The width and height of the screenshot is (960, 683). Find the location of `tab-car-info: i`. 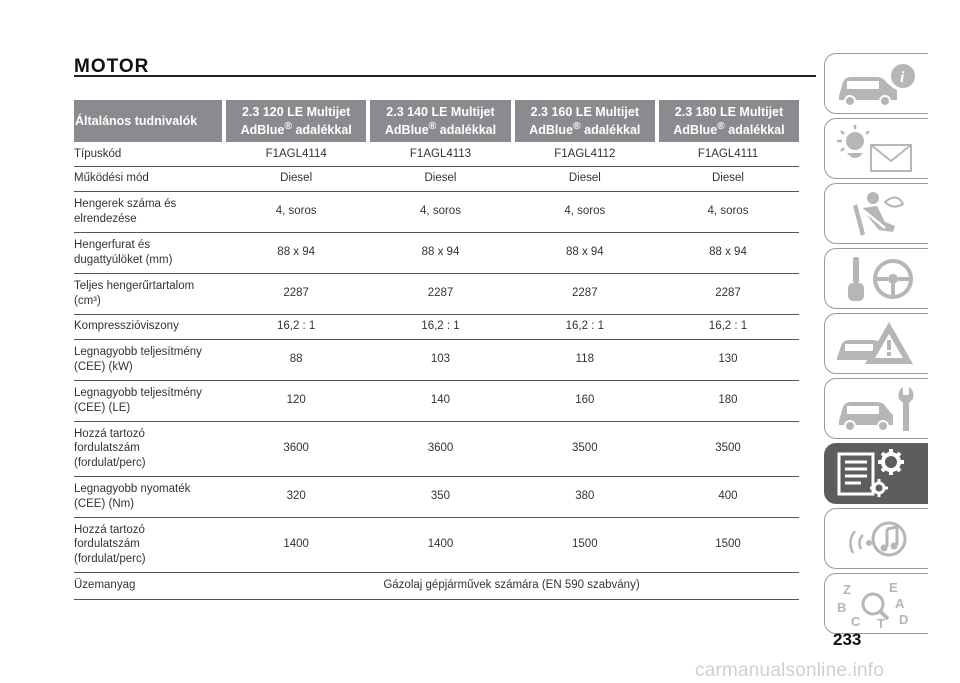

tab-car-info: i is located at coordinates (876, 83).